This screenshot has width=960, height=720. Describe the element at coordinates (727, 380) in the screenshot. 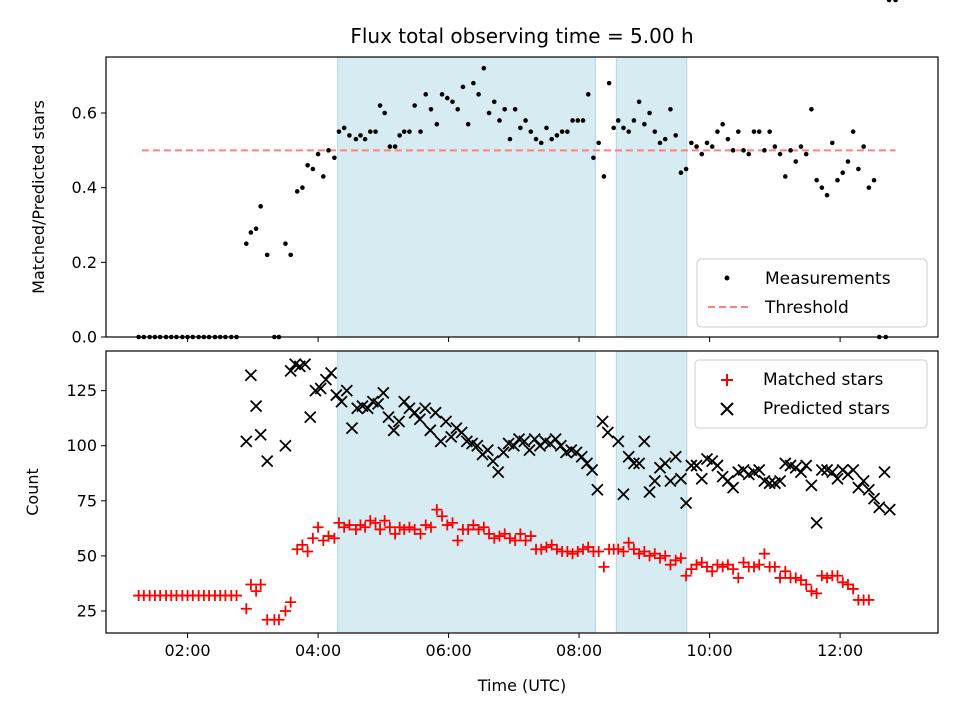

I see `legend-matched-marker` at that location.